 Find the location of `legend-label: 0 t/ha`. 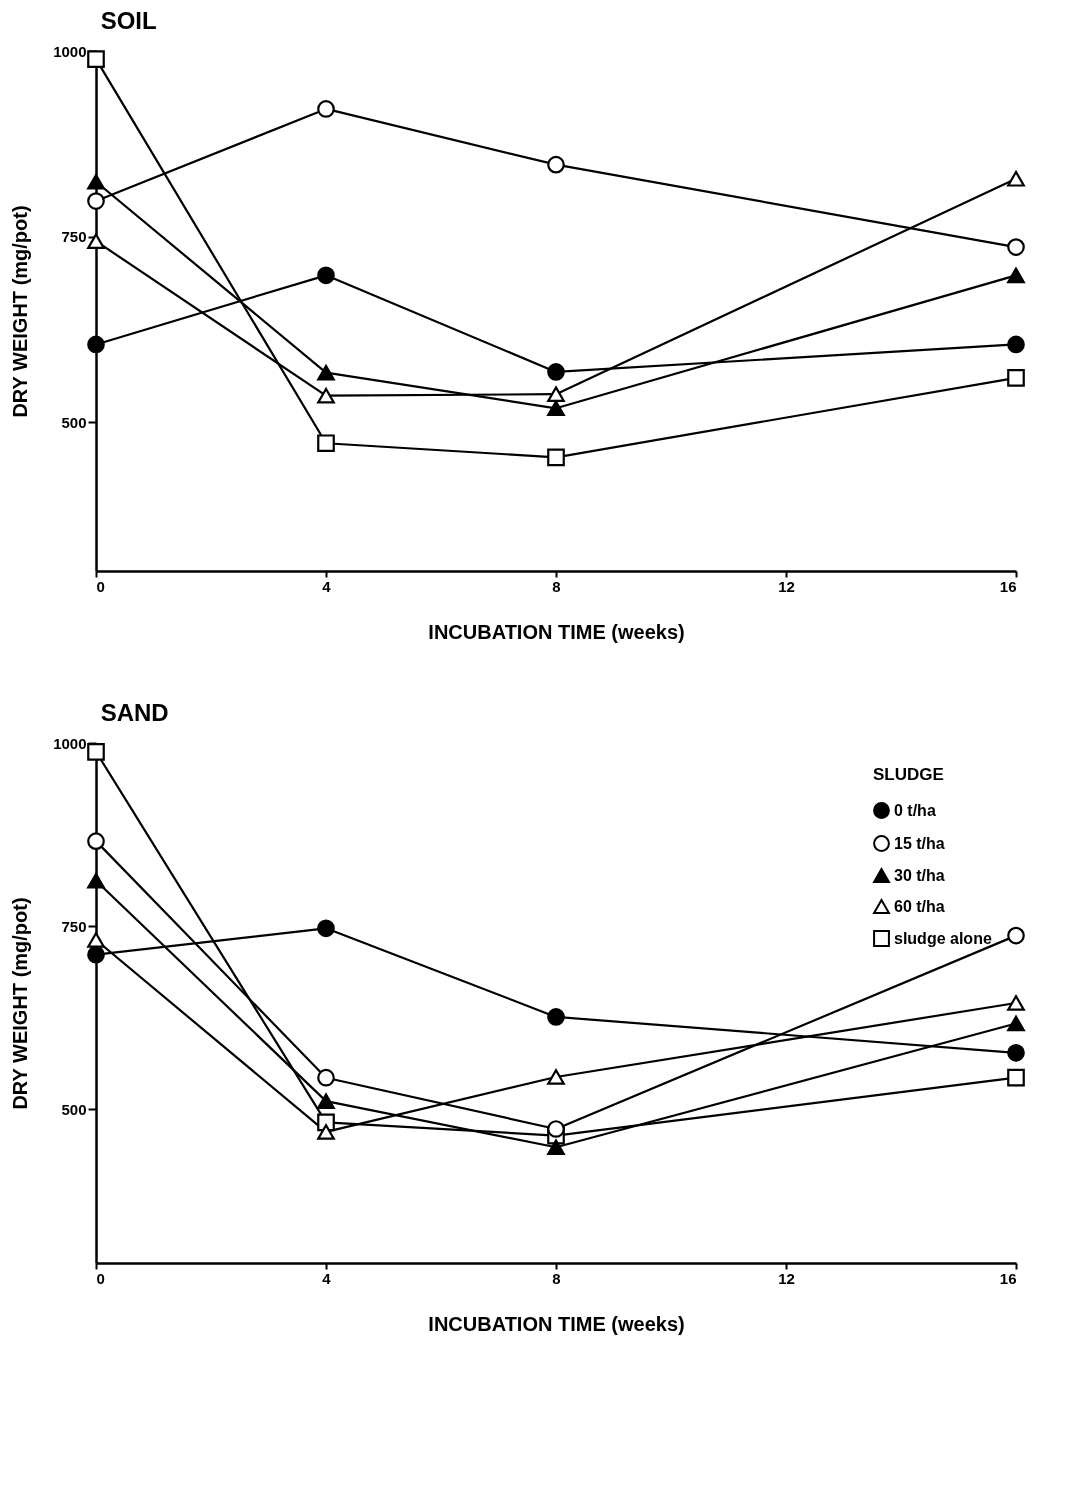

legend-label: 0 t/ha is located at coordinates (915, 810).